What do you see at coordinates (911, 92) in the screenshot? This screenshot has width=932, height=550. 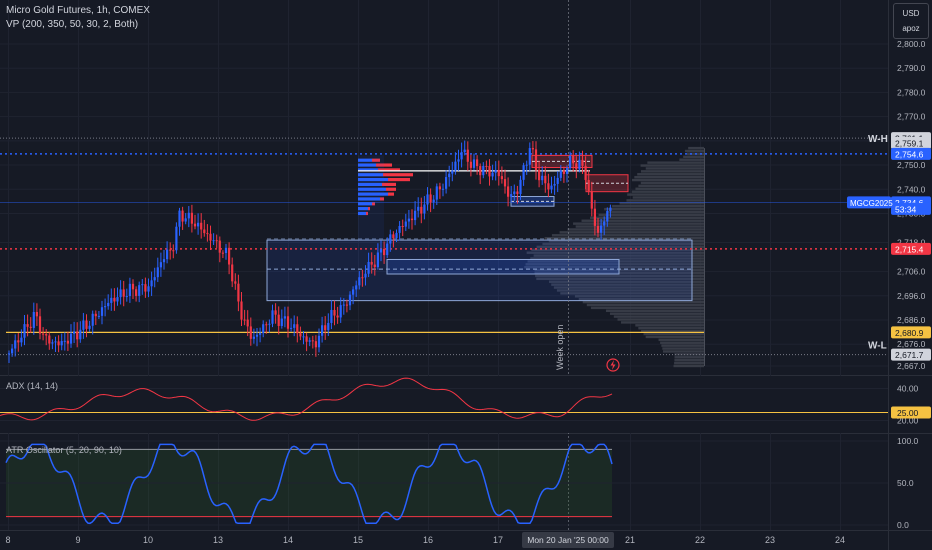 I see `price-tick-label: 2,780.0` at bounding box center [911, 92].